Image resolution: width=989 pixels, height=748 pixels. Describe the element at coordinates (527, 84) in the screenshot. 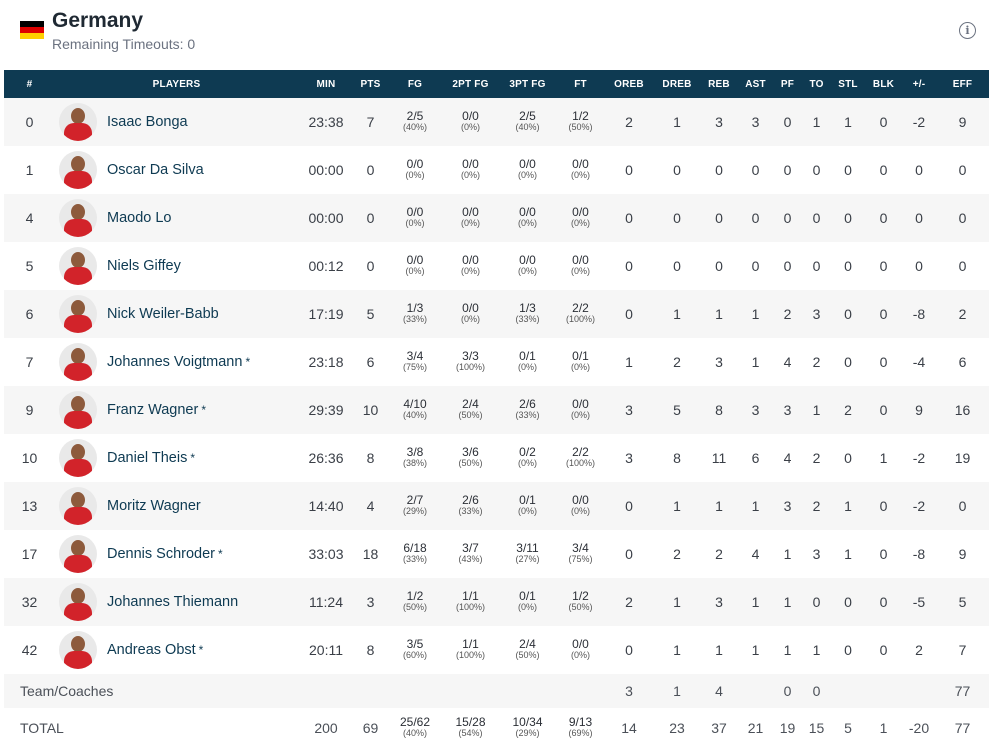

I see `column-header-3pt-fg: 3PT FG` at that location.